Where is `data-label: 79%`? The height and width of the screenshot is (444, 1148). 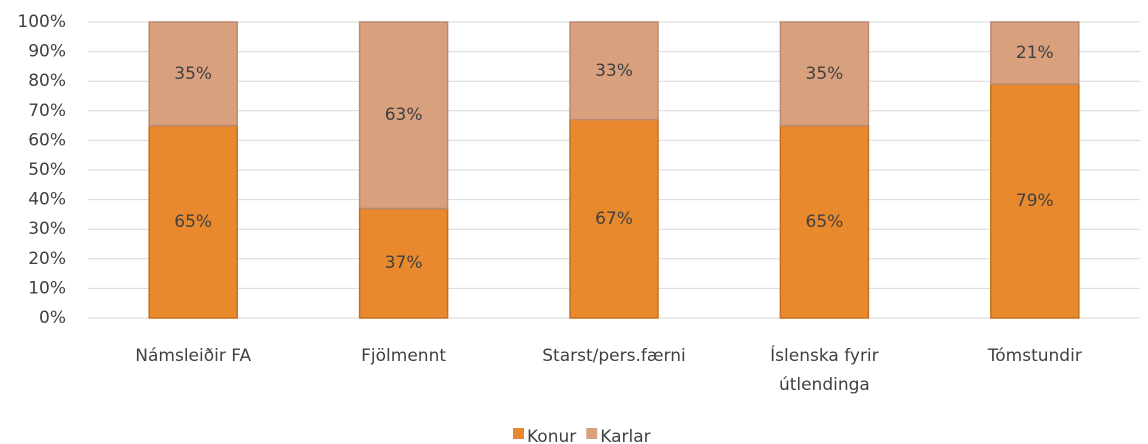 data-label: 79% is located at coordinates (1035, 201).